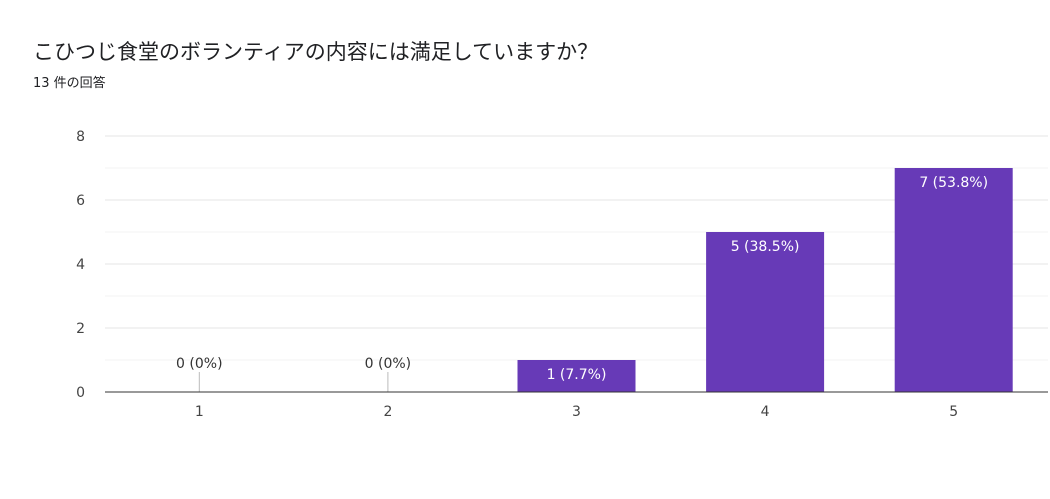 This screenshot has height=499, width=1050. I want to click on bar-data-label: 7 (53.8%), so click(953, 183).